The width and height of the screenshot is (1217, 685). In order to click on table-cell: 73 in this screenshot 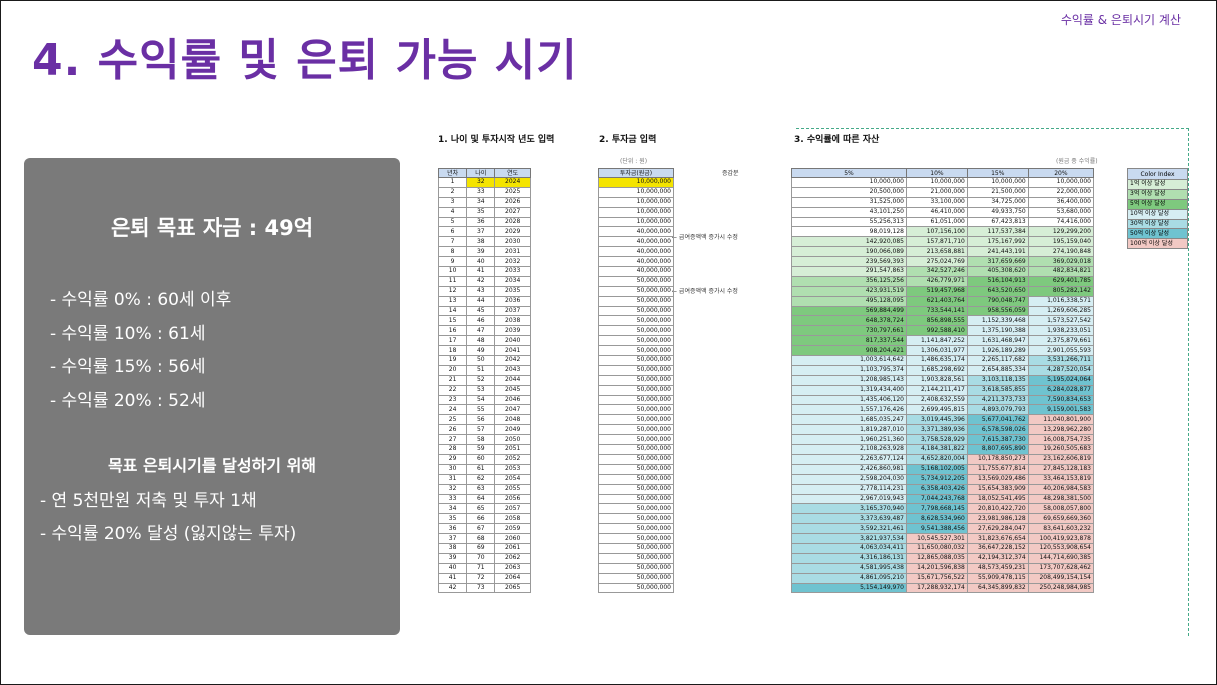, I will do `click(481, 588)`.